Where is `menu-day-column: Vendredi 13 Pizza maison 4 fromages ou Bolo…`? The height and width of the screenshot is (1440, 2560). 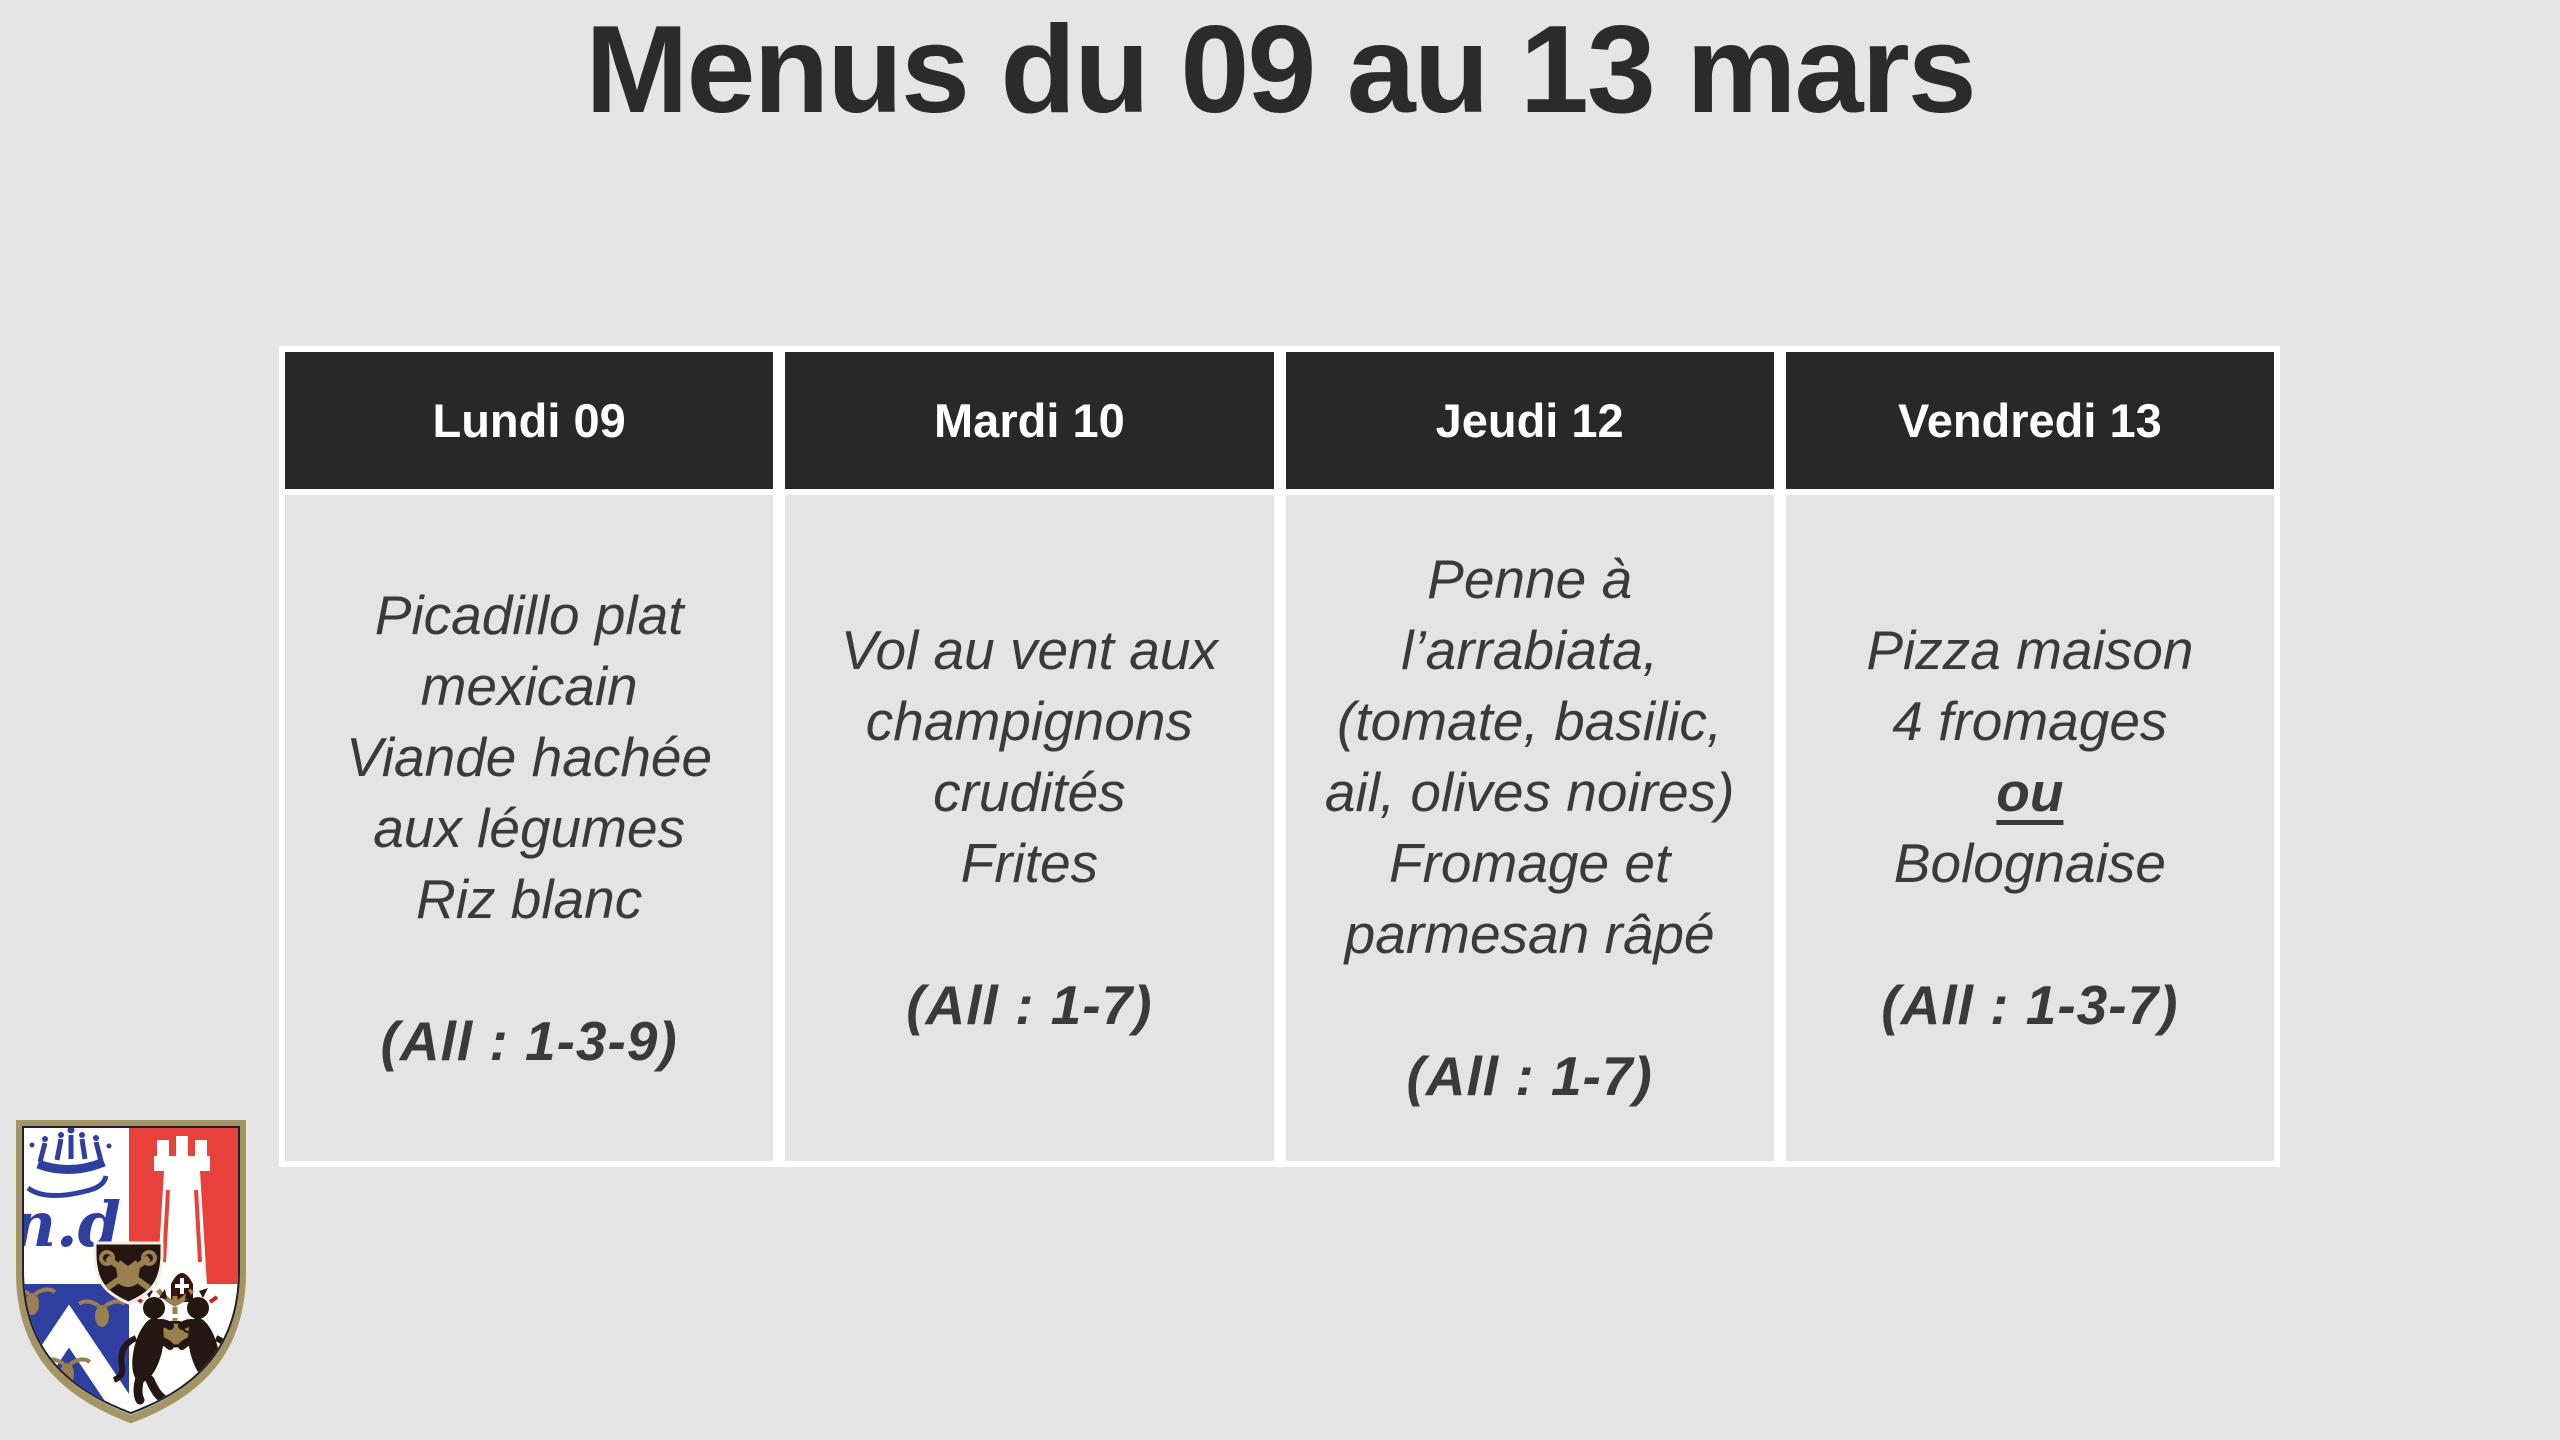
menu-day-column: Vendredi 13 Pizza maison 4 fromages ou Bolo… is located at coordinates (2029, 756).